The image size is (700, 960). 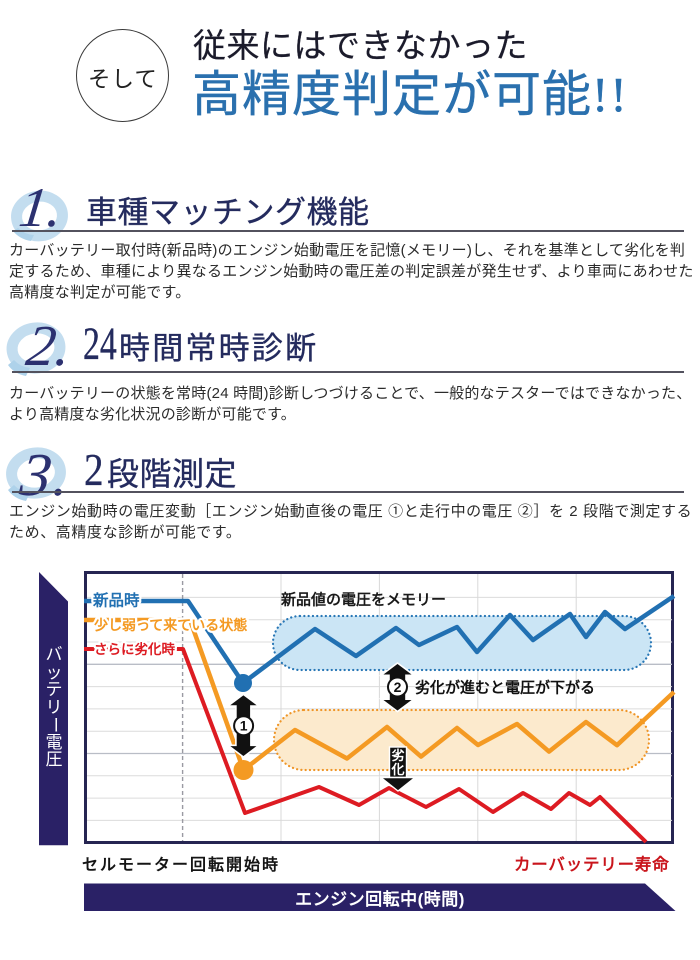 What do you see at coordinates (397, 769) in the screenshot?
I see `svg-text: 化` at bounding box center [397, 769].